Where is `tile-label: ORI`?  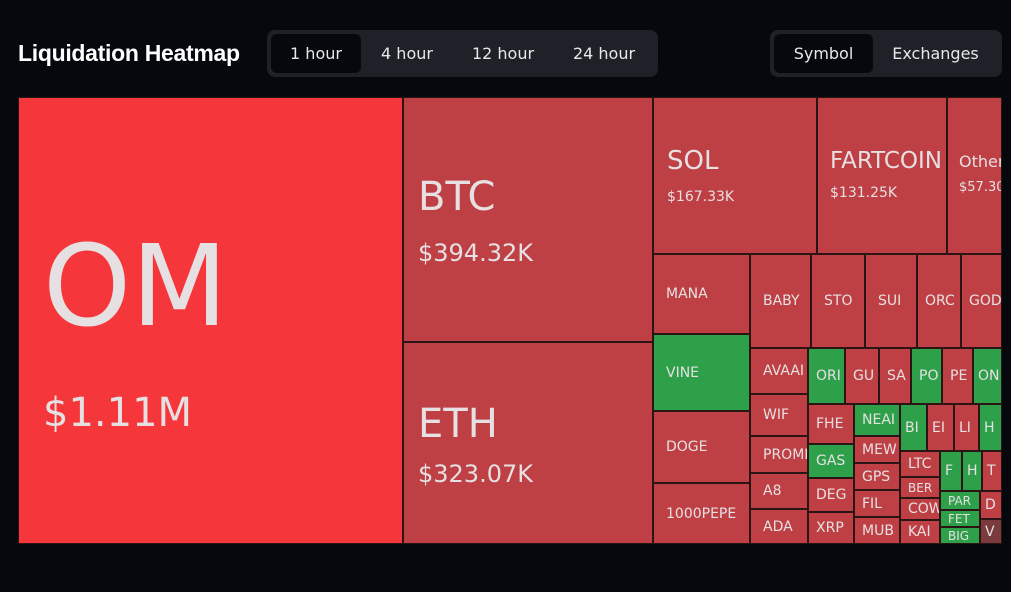 tile-label: ORI is located at coordinates (828, 376).